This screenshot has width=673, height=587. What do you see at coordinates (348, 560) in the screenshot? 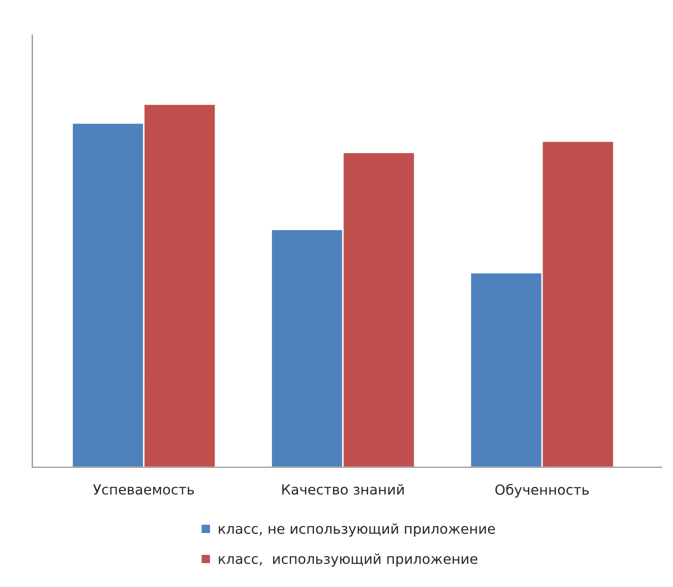
I see `legend-label: класс, использующий приложение` at bounding box center [348, 560].